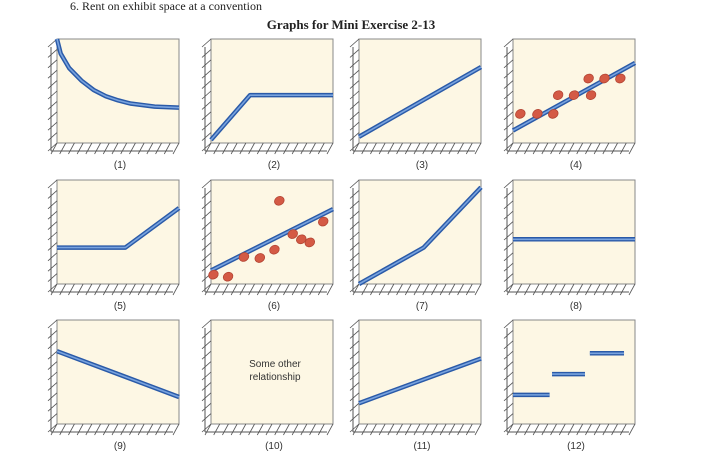 This screenshot has height=473, width=702. I want to click on graph-panel: (8), so click(581, 251).